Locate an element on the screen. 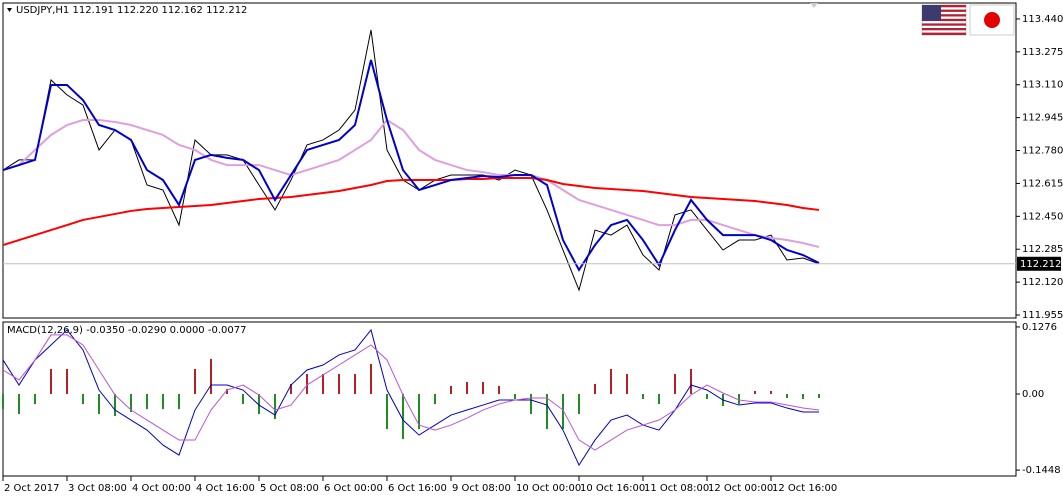 This screenshot has height=499, width=1063. x-tick-label: 6 Oct 00:00 is located at coordinates (353, 488).